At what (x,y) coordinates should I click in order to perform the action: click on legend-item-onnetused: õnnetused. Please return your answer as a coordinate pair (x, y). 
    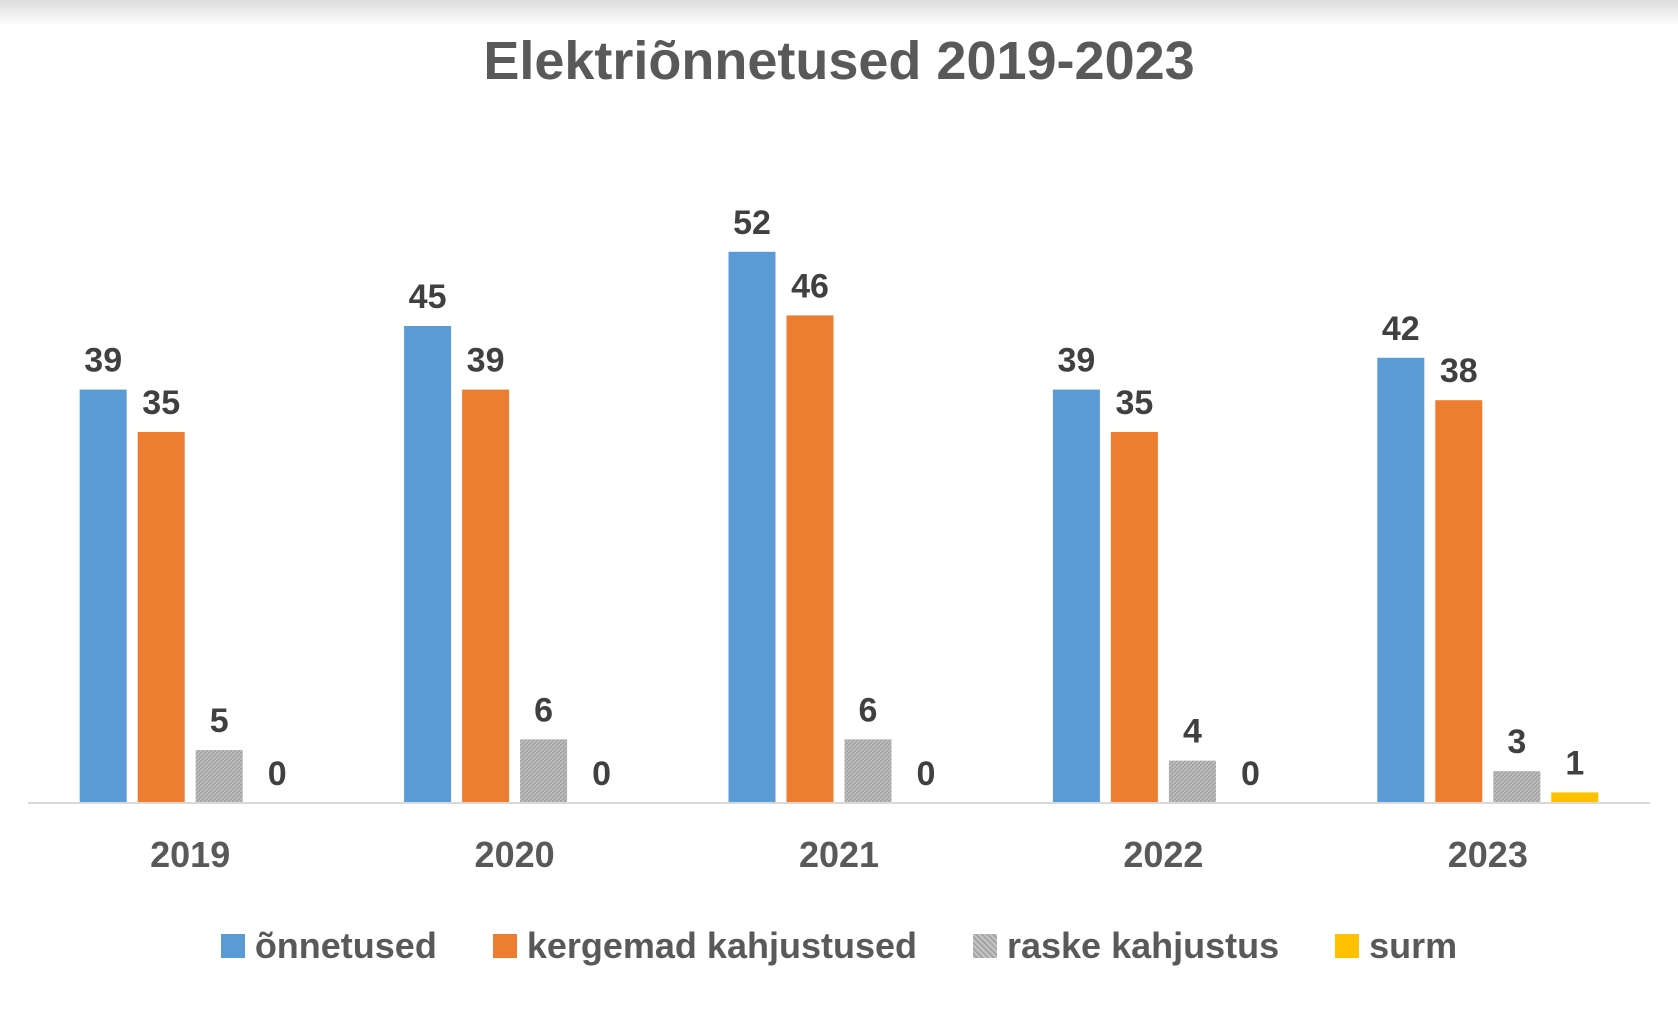
    Looking at the image, I should click on (328, 946).